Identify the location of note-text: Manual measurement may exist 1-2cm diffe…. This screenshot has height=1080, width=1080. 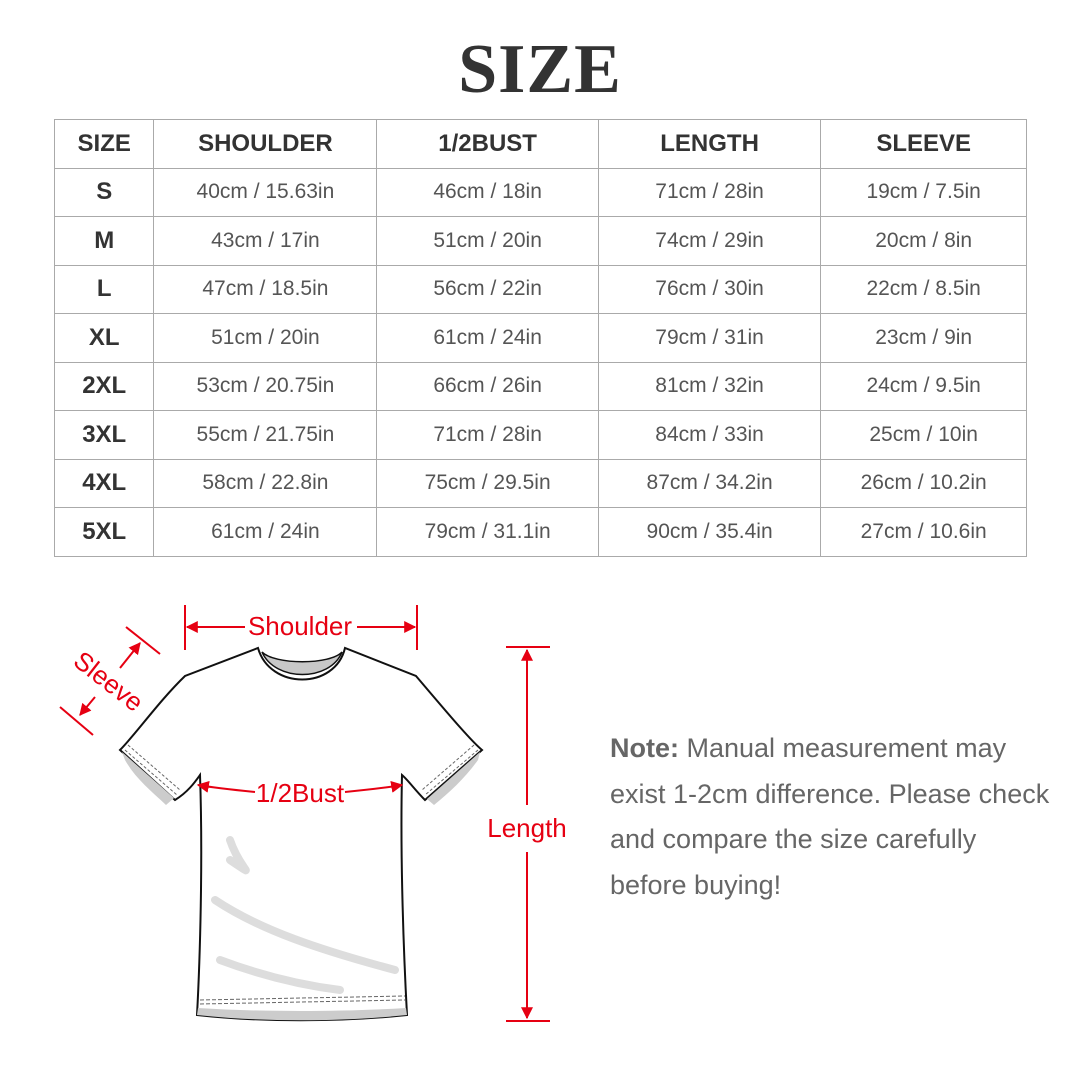
(830, 816).